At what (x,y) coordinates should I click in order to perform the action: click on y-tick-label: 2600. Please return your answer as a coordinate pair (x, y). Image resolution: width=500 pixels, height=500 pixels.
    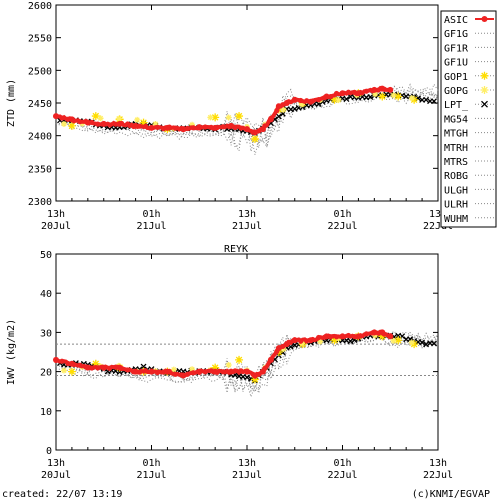
    Looking at the image, I should click on (40, 6).